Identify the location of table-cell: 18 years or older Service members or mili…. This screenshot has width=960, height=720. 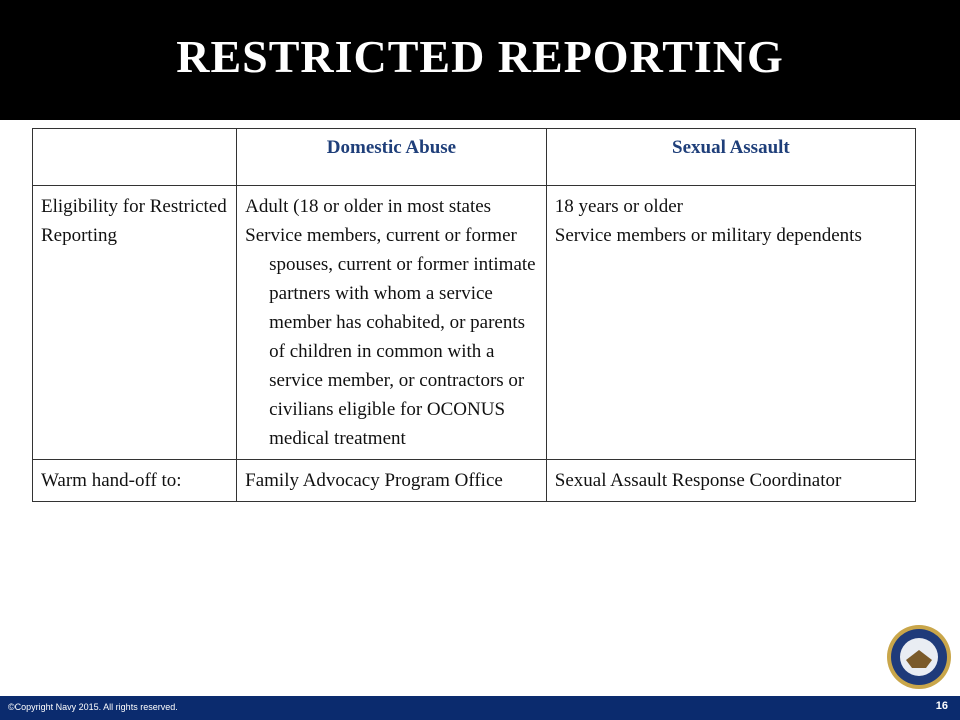
(731, 322).